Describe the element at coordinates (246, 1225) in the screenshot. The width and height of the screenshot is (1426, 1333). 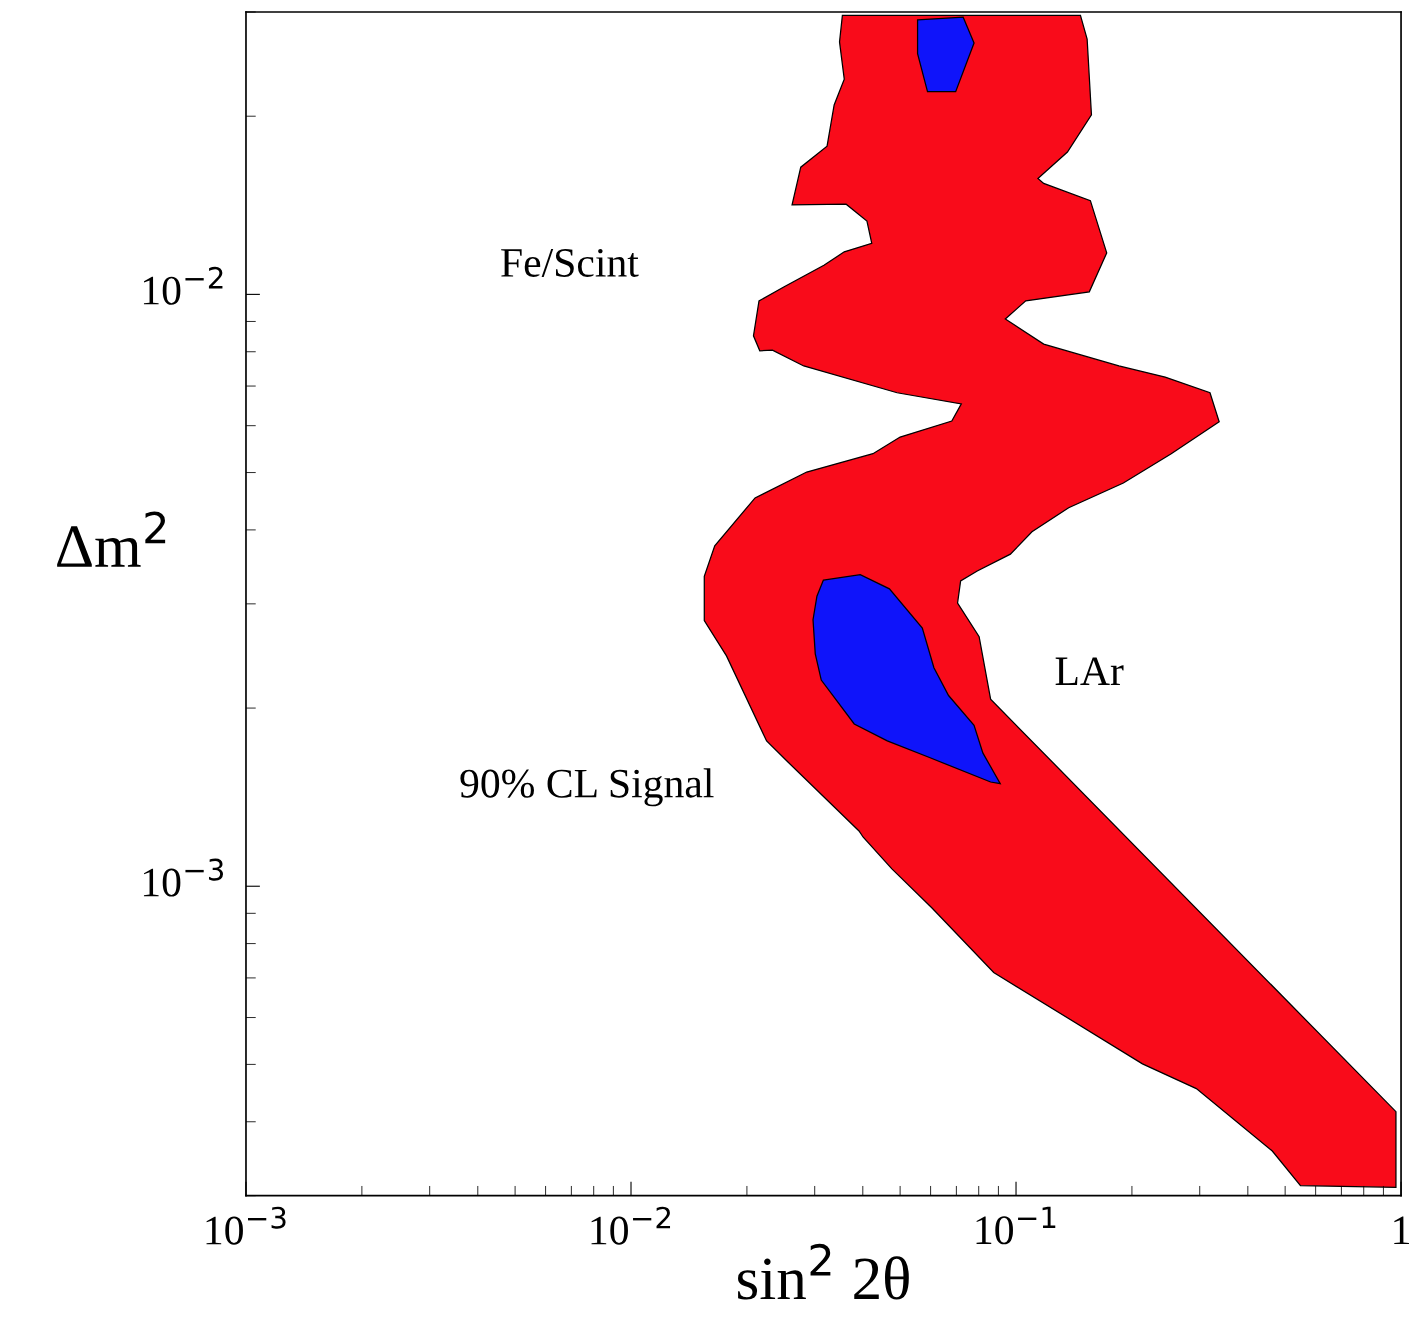
I see `x-tick-label: 10$^{−3}$` at that location.